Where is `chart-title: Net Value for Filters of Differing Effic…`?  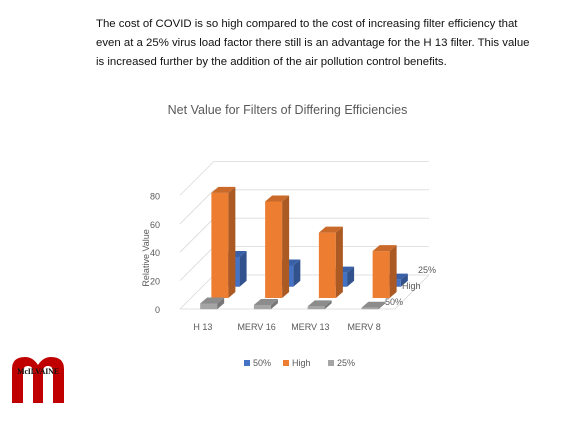 chart-title: Net Value for Filters of Differing Effic… is located at coordinates (287, 110).